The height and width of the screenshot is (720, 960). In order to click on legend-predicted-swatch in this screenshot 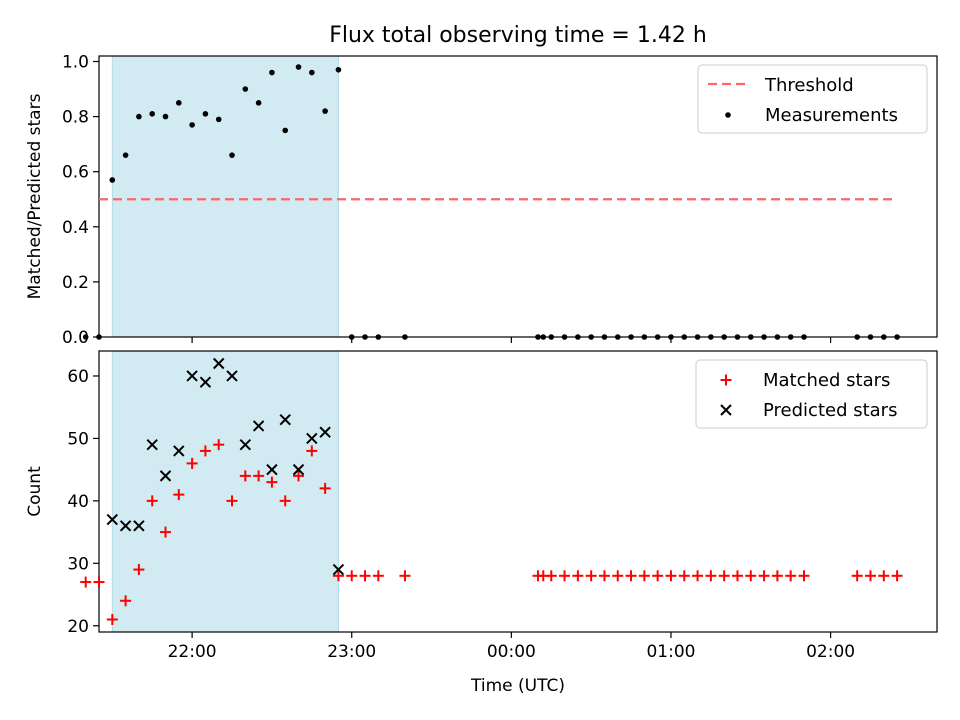, I will do `click(726, 410)`.